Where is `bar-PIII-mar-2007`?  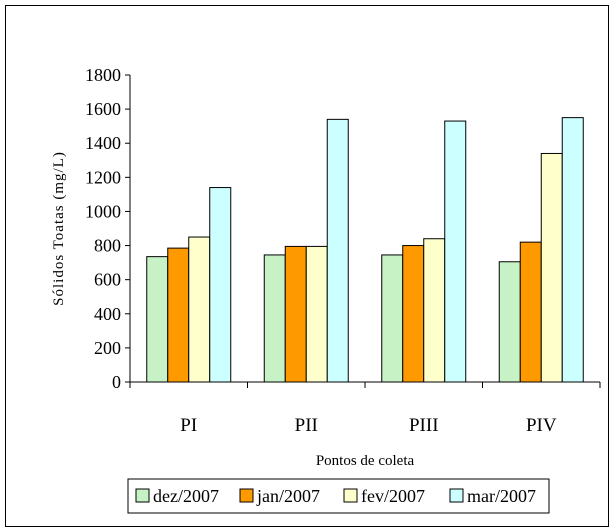 bar-PIII-mar-2007 is located at coordinates (455, 251).